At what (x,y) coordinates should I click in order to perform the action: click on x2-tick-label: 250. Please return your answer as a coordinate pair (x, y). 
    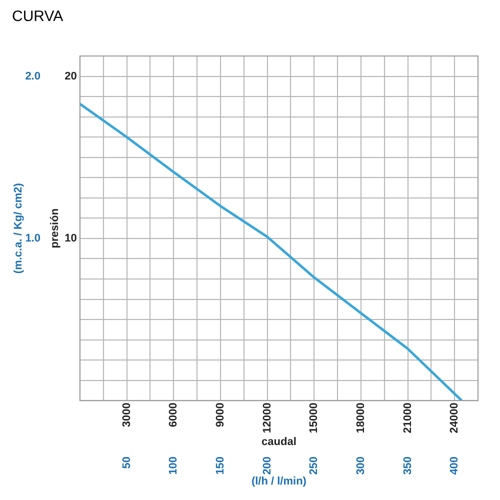
    Looking at the image, I should click on (314, 465).